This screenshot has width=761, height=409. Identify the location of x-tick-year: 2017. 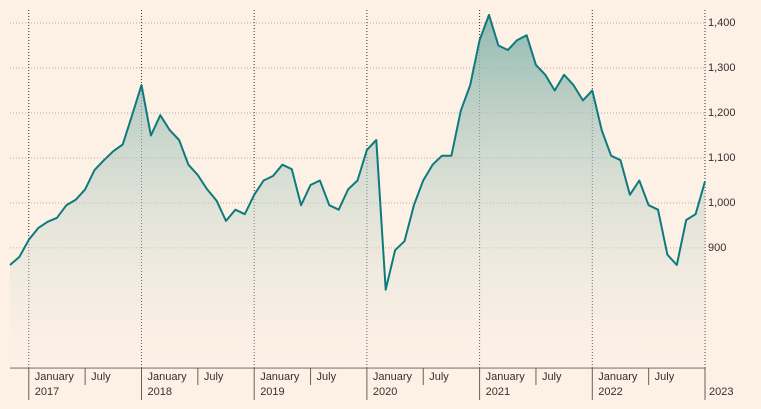
(47, 392).